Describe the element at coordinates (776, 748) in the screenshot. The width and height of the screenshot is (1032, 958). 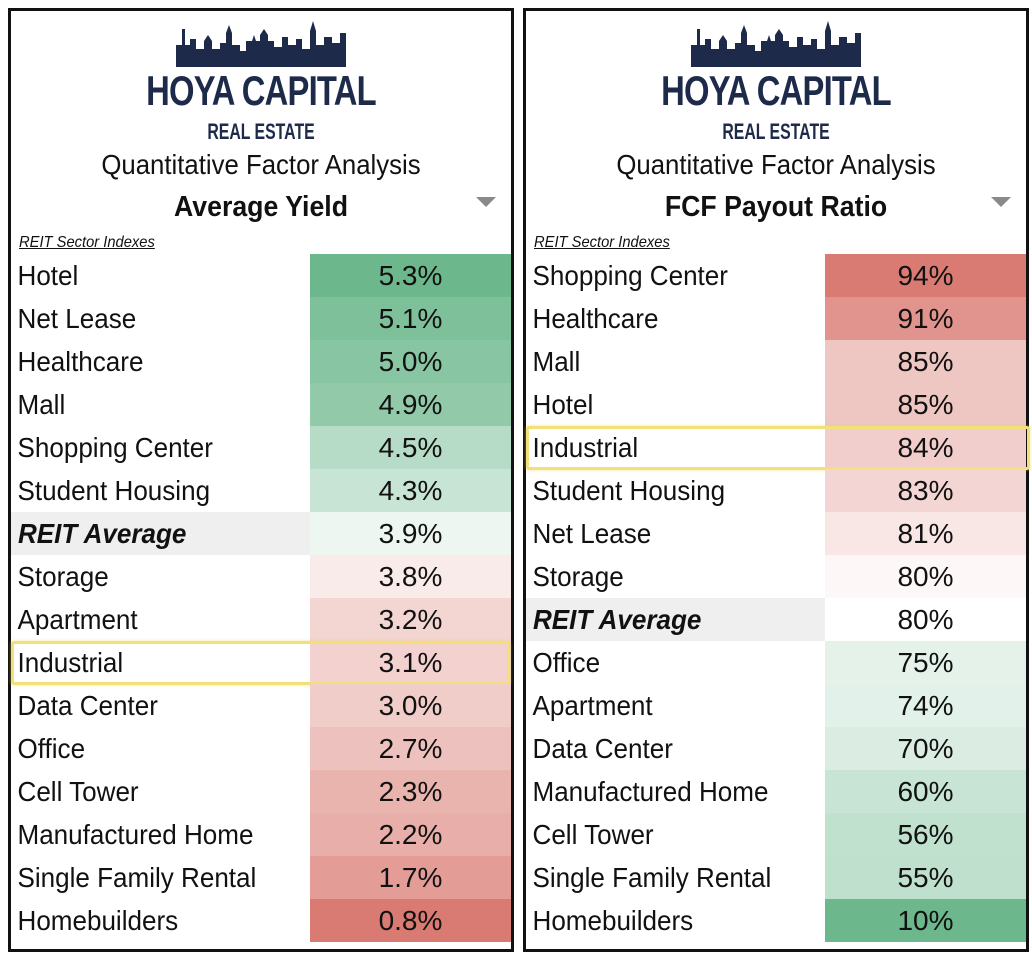
I see `table-row: Data Center 70%` at that location.